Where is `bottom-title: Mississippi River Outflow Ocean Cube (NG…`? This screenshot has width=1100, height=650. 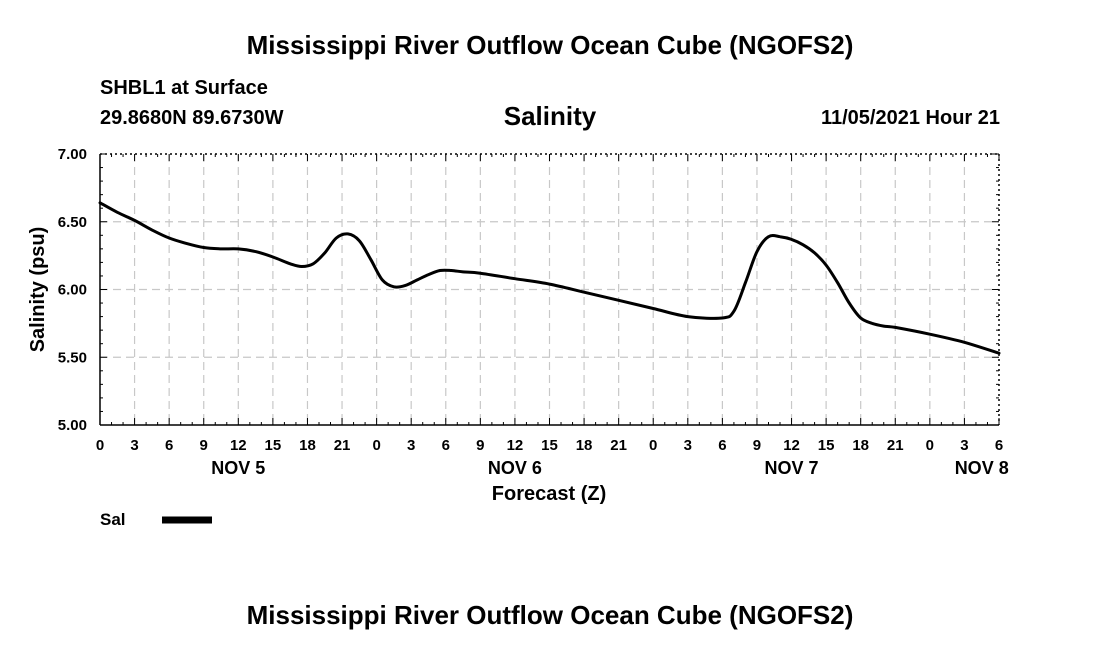
bottom-title: Mississippi River Outflow Ocean Cube (NG… is located at coordinates (550, 615).